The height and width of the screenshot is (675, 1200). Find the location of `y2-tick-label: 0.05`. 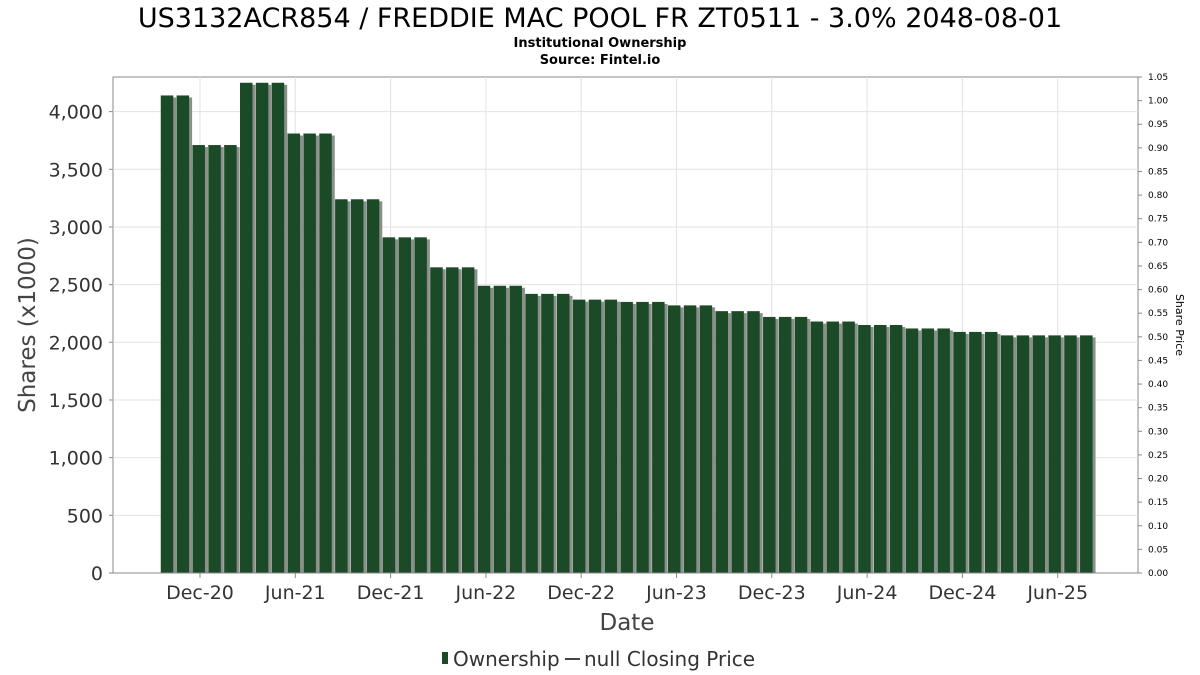

y2-tick-label: 0.05 is located at coordinates (1158, 550).